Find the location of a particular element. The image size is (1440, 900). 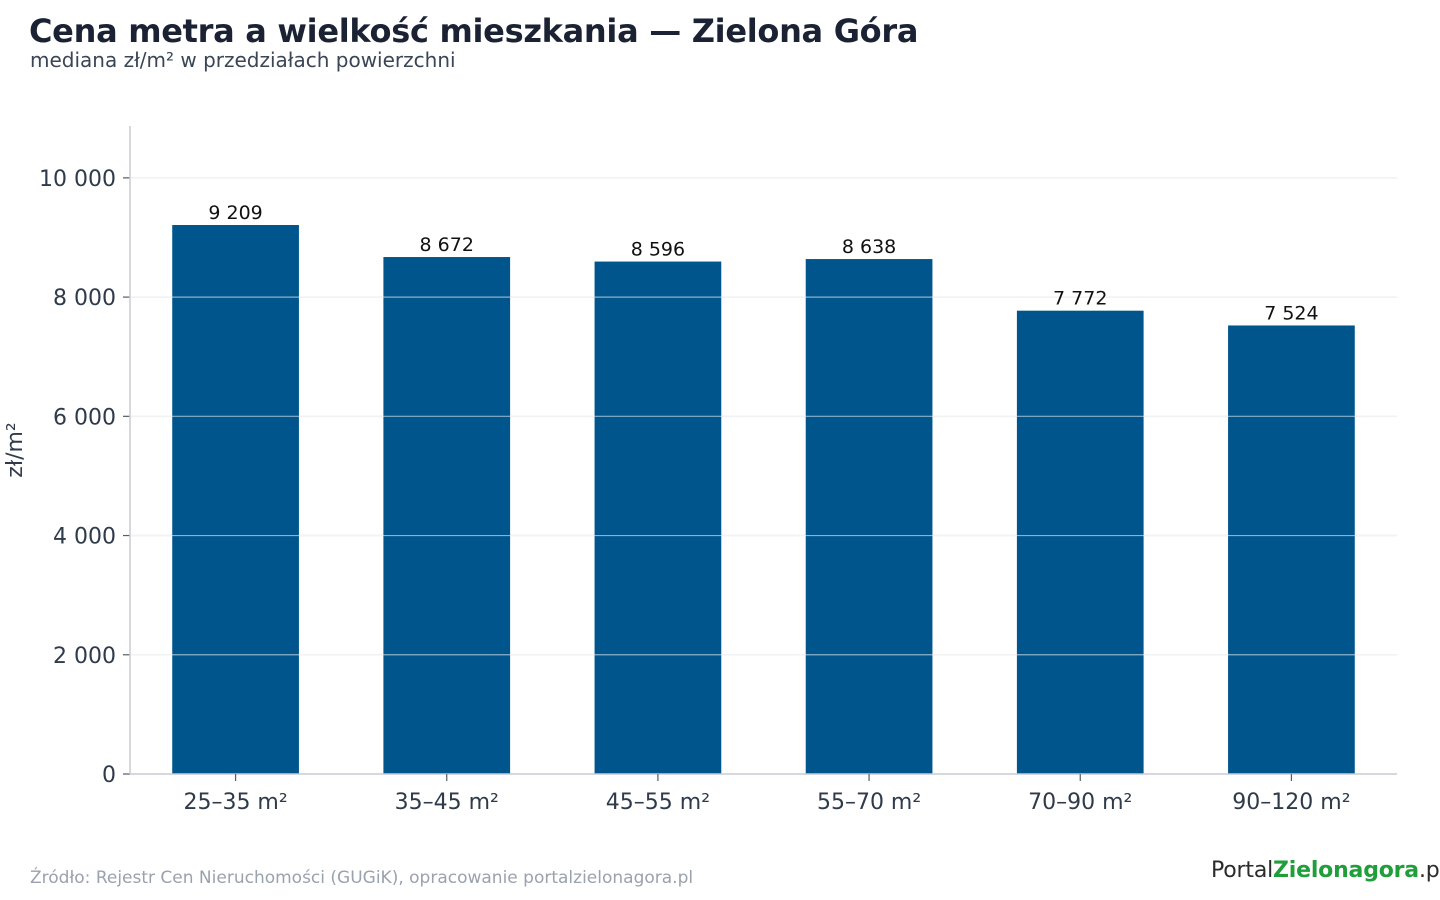

y-tick-label: 2 000 is located at coordinates (84, 656).